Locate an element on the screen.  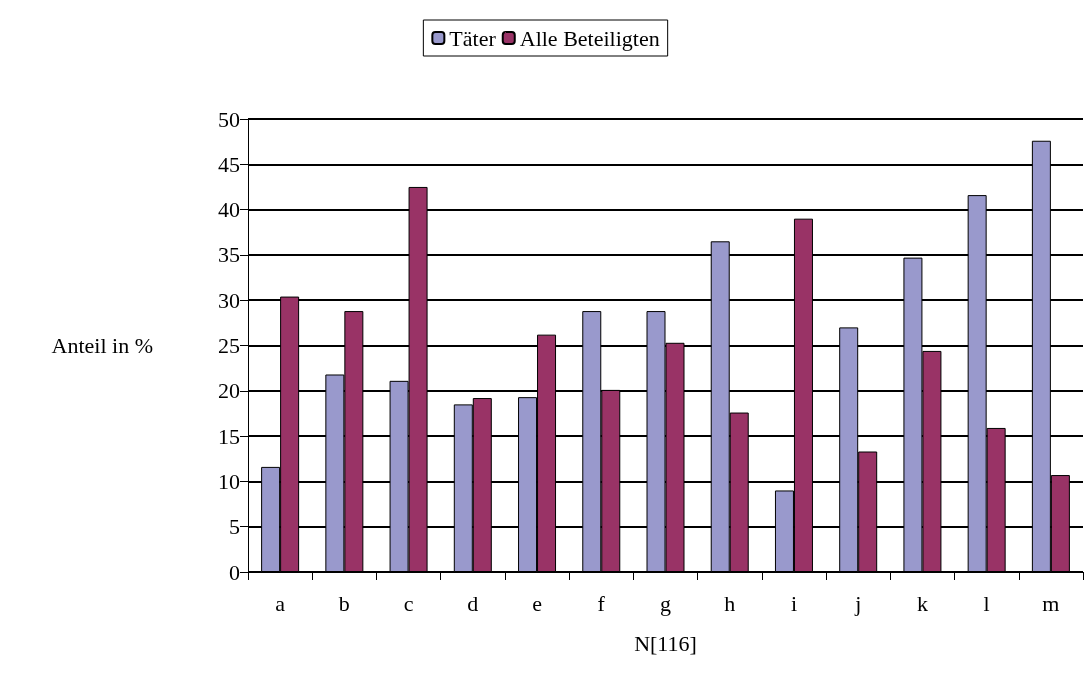
y-tick-label: 0 is located at coordinates (234, 572).